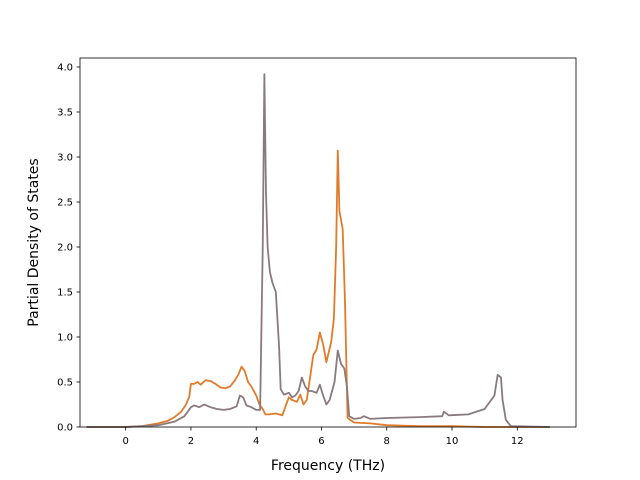 Image resolution: width=640 pixels, height=480 pixels. What do you see at coordinates (517, 441) in the screenshot?
I see `x-tick-label: 12` at bounding box center [517, 441].